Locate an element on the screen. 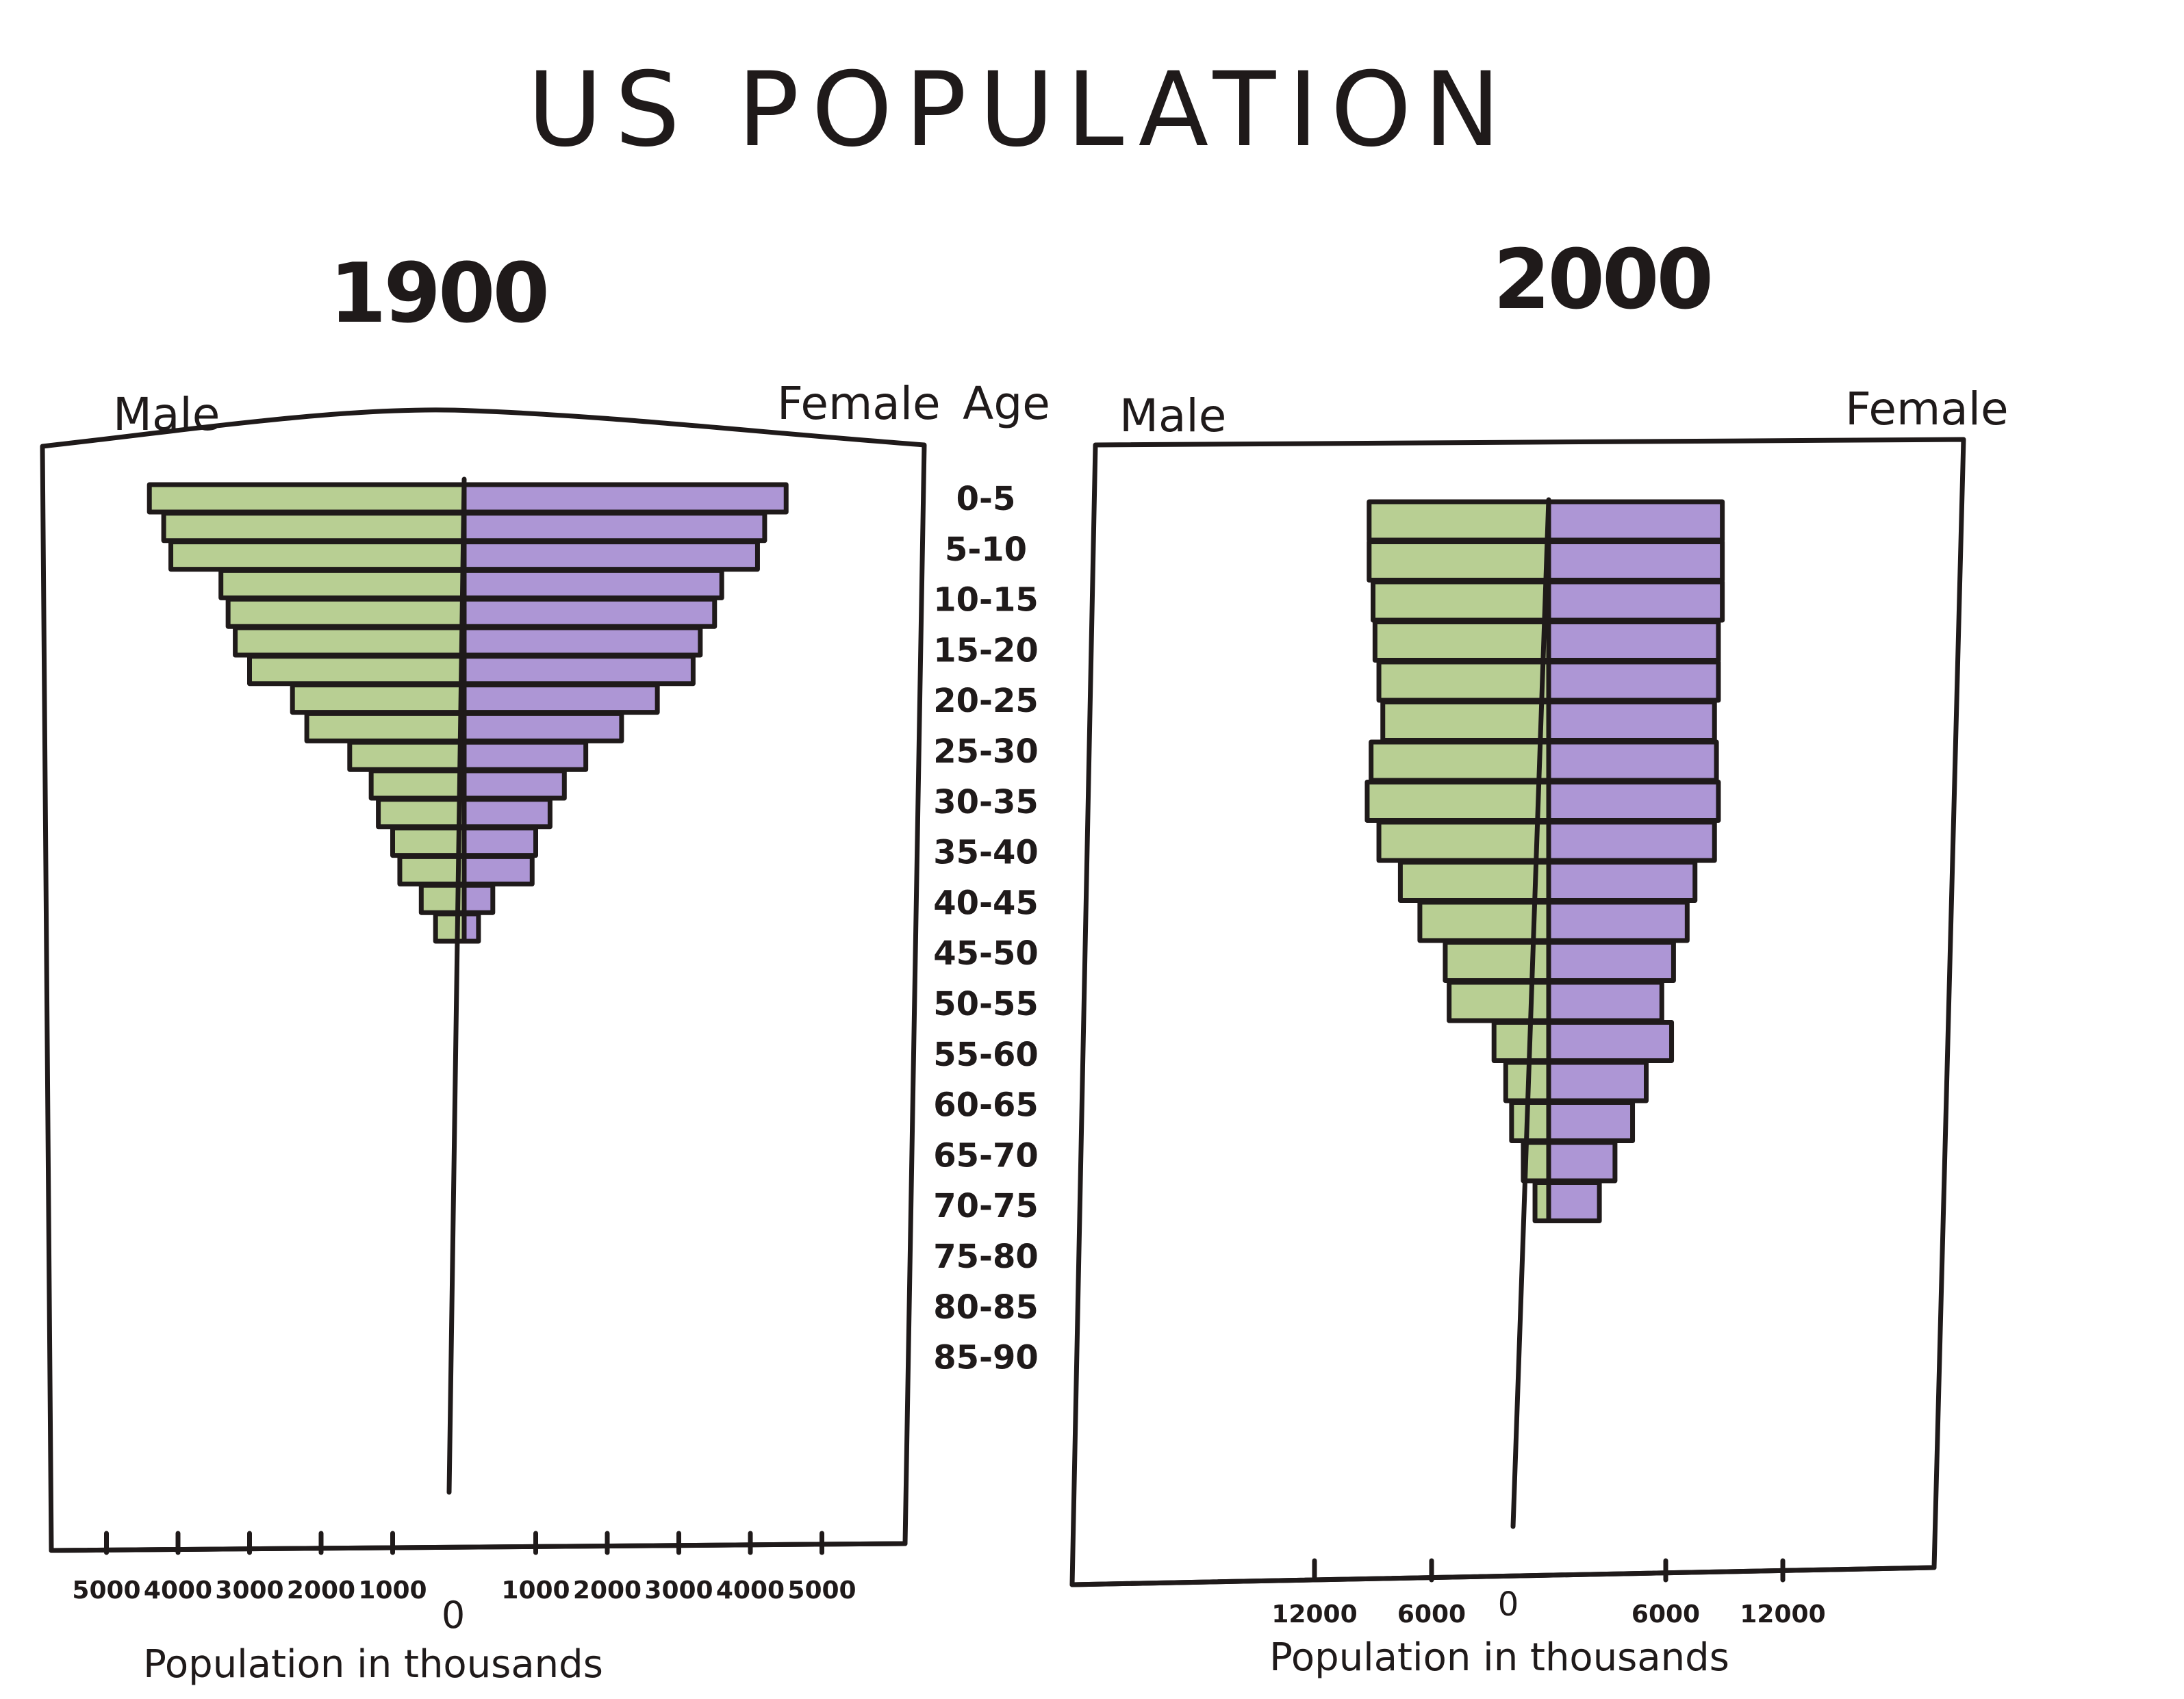 This screenshot has width=2184, height=1699. zero-label-2000: 0 is located at coordinates (1508, 1604).